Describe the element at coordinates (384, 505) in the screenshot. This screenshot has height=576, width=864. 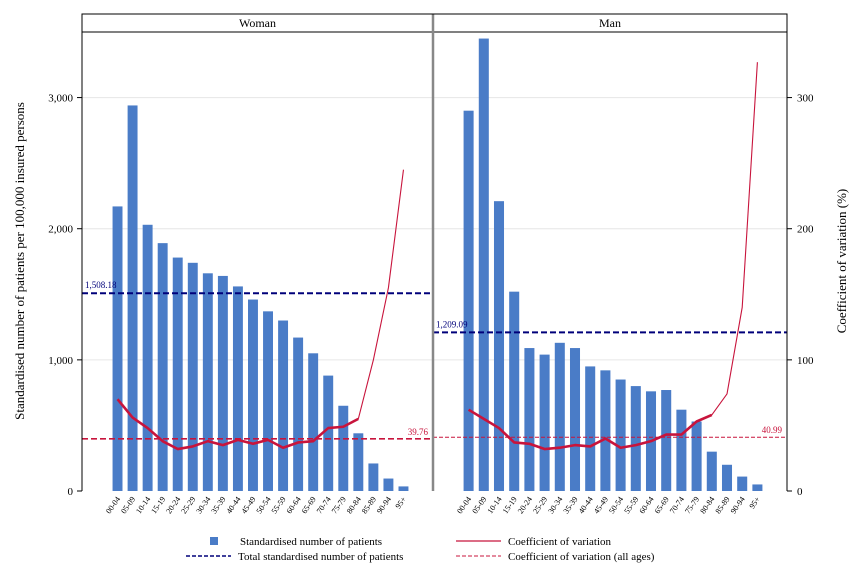
I see `x-tick-label: 90-94` at that location.